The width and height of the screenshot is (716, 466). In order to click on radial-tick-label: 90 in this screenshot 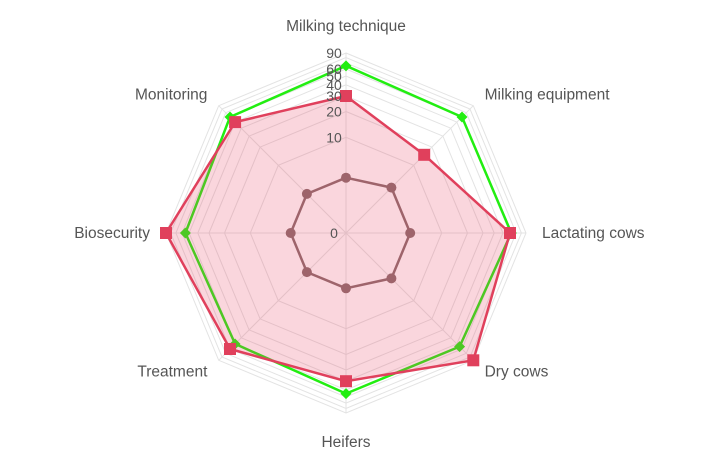, I will do `click(334, 53)`.